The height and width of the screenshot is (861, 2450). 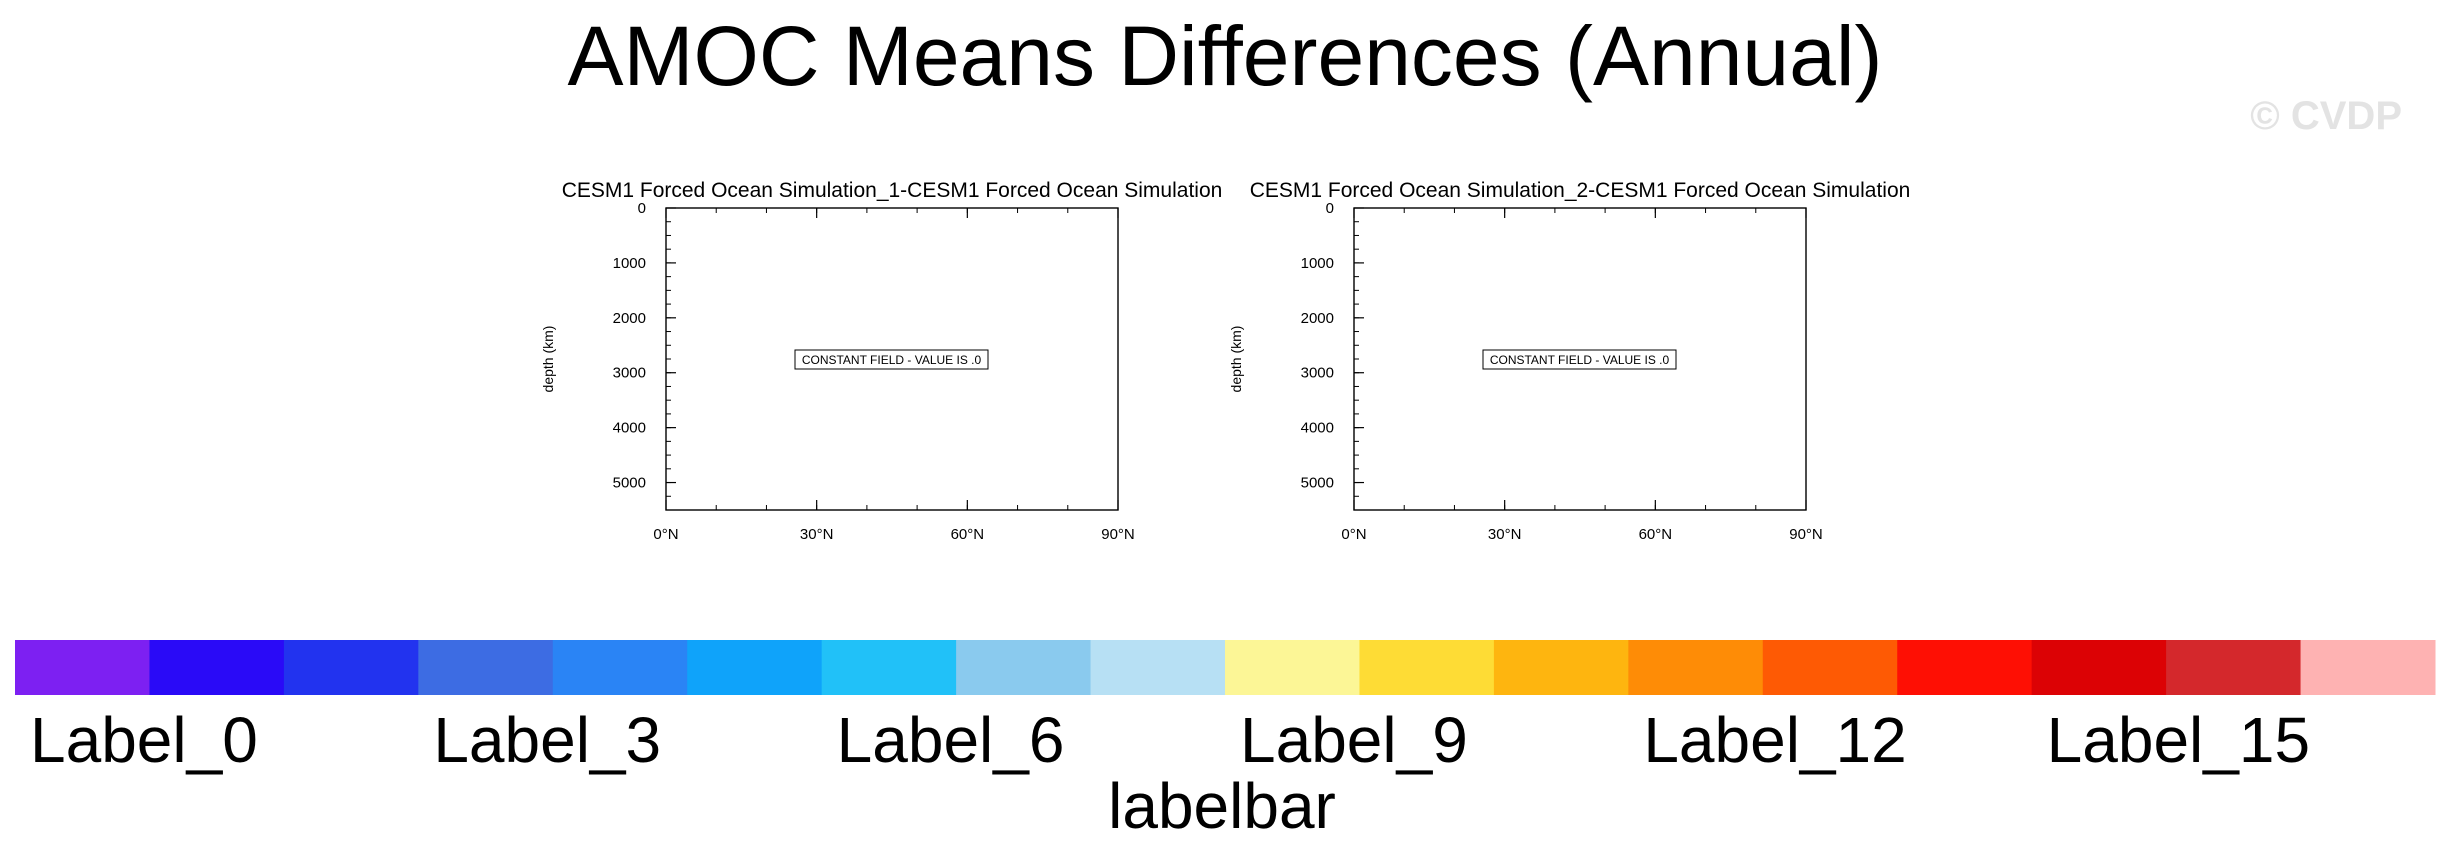 What do you see at coordinates (2178, 740) in the screenshot?
I see `labelbar-label: Label_15` at bounding box center [2178, 740].